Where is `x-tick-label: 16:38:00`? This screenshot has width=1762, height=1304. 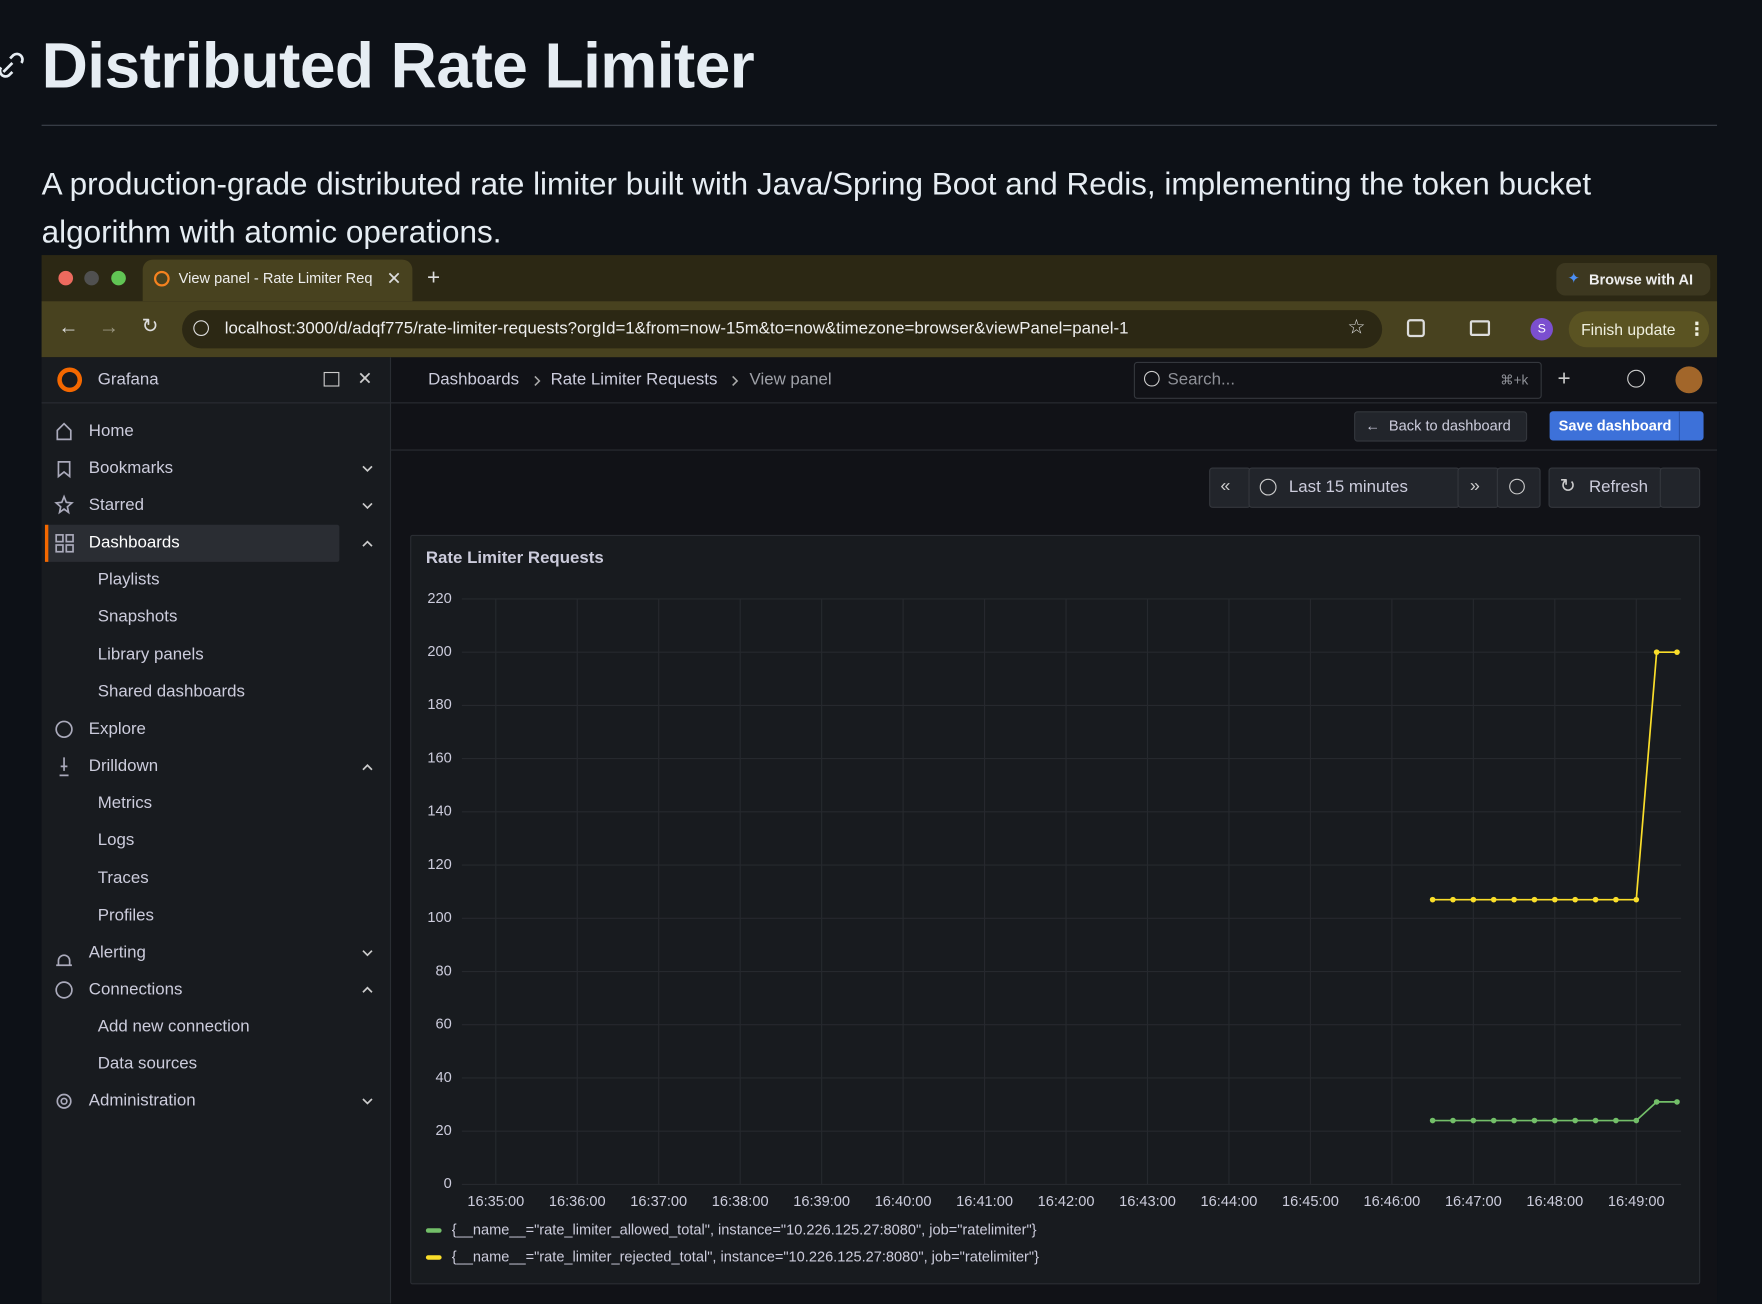 x-tick-label: 16:38:00 is located at coordinates (740, 1202).